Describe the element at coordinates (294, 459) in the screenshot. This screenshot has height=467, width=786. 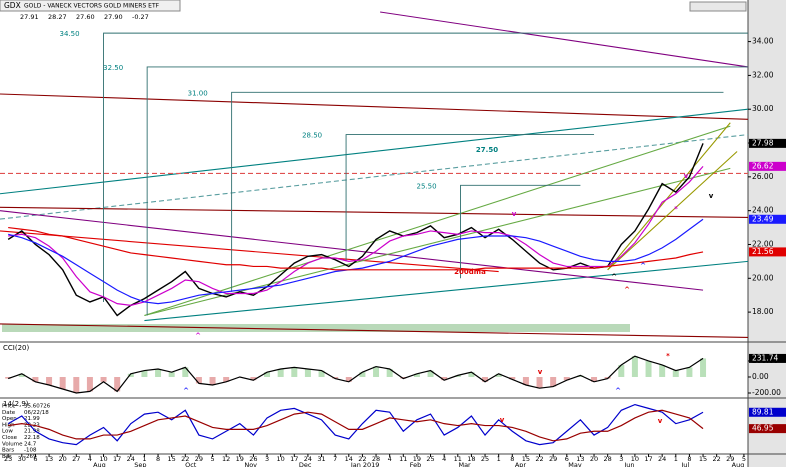
I see `x-tick-label: 17` at that location.